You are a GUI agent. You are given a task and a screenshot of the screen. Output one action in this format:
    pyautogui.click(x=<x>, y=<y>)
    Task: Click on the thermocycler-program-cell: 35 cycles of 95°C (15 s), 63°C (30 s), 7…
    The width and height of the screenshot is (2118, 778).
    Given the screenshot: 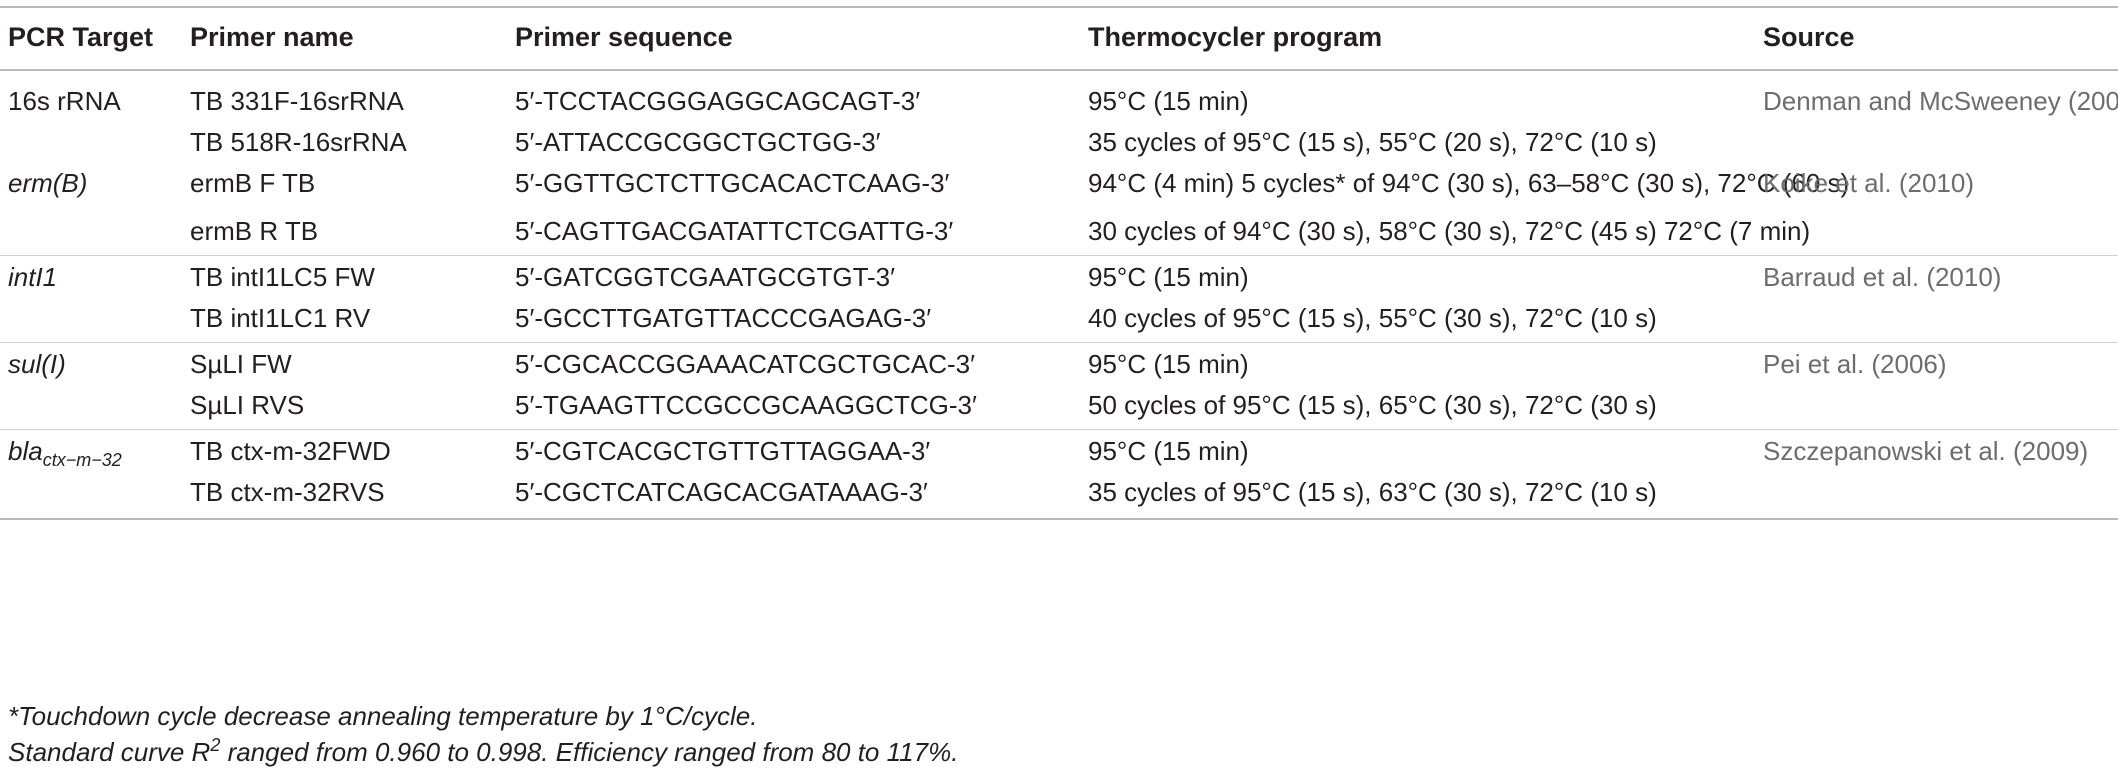 What is the action you would take?
    pyautogui.click(x=1417, y=495)
    